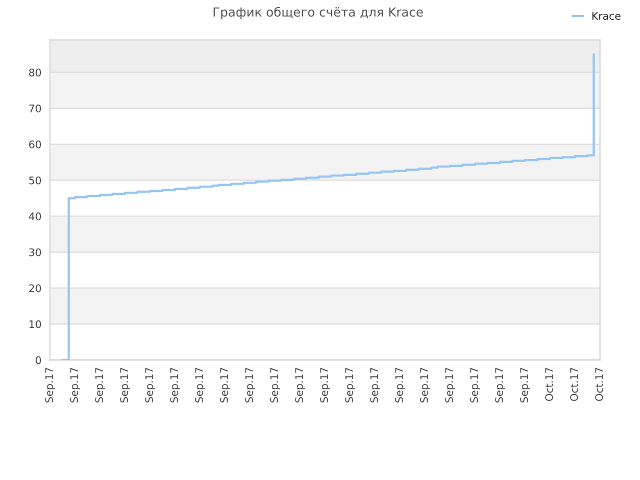  What do you see at coordinates (35, 180) in the screenshot?
I see `y-tick-label: 50` at bounding box center [35, 180].